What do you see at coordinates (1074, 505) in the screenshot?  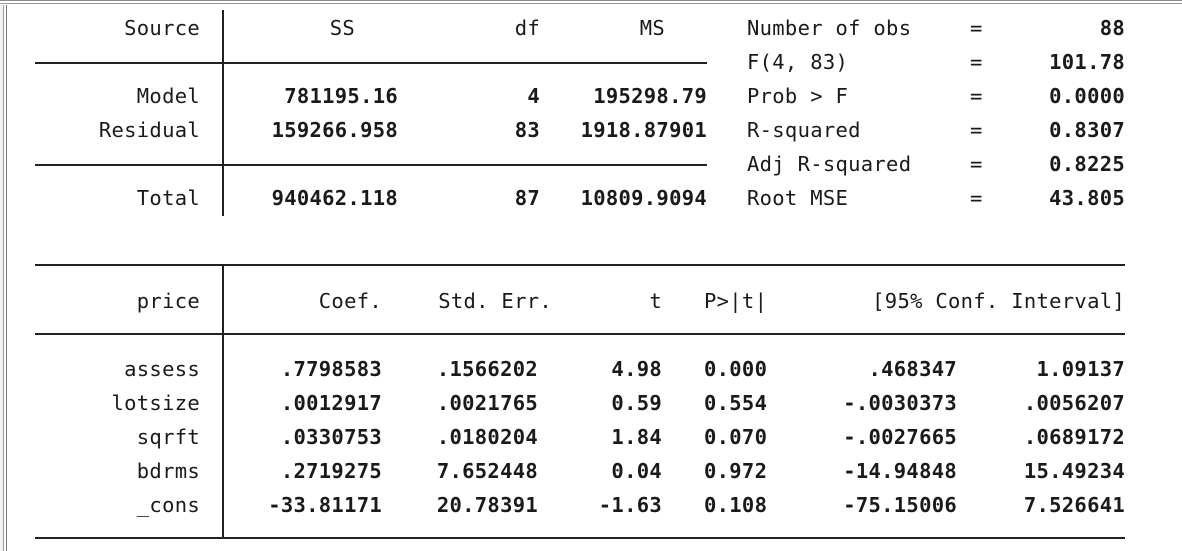 I see `coef-row-ci-upper: 7.526641` at bounding box center [1074, 505].